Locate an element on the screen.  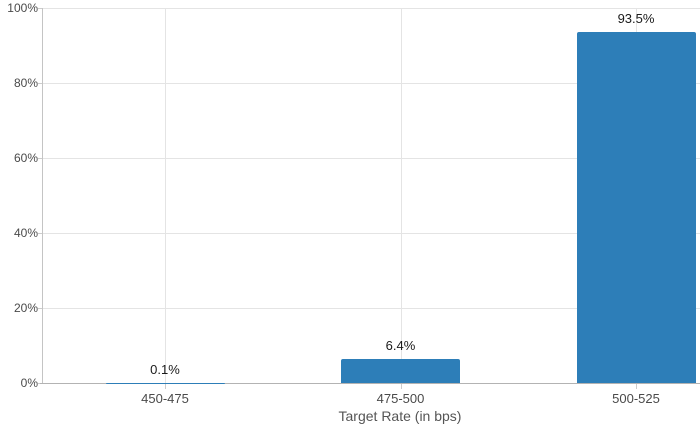
y-tick-label: 60% is located at coordinates (25, 158).